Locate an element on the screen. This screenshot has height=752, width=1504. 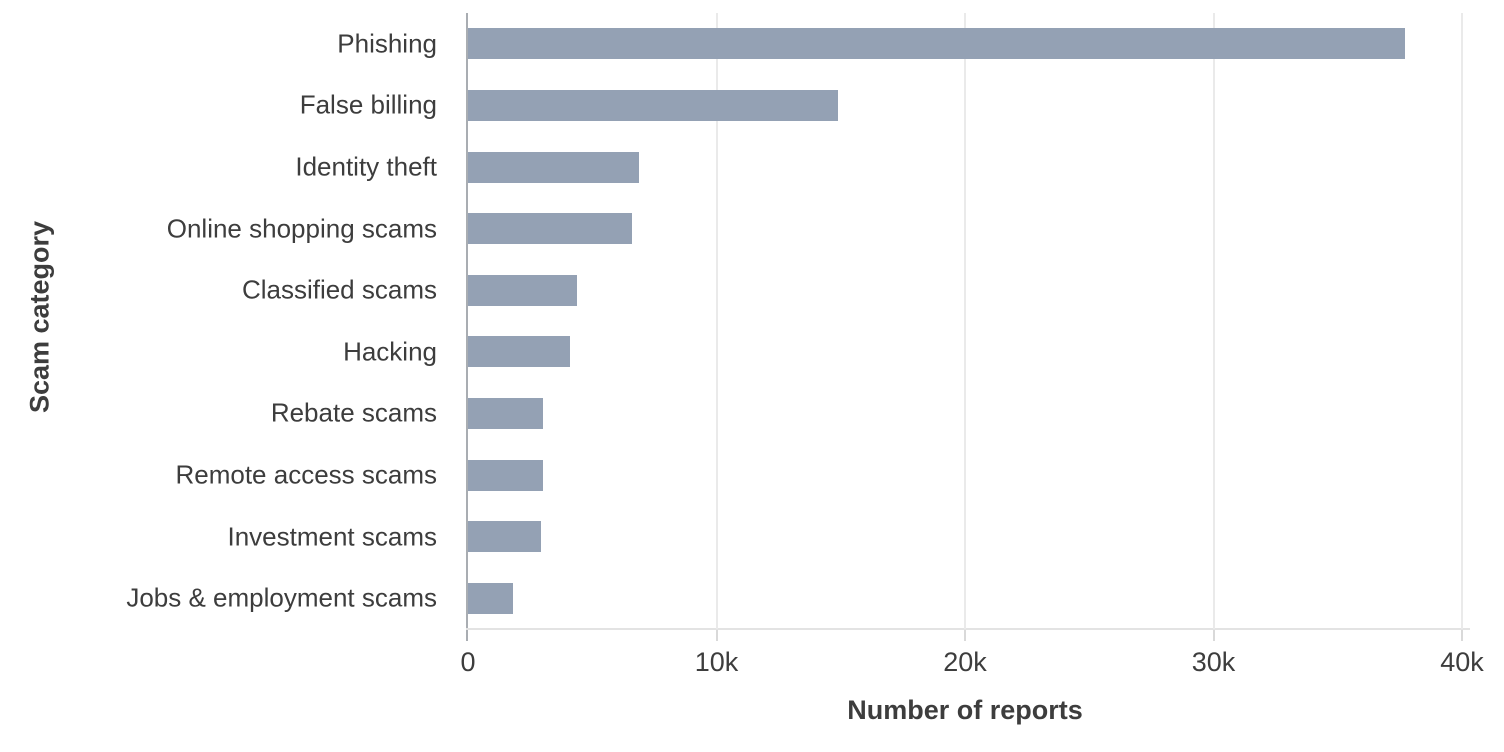
x-tick-label-10k: 10k is located at coordinates (716, 662).